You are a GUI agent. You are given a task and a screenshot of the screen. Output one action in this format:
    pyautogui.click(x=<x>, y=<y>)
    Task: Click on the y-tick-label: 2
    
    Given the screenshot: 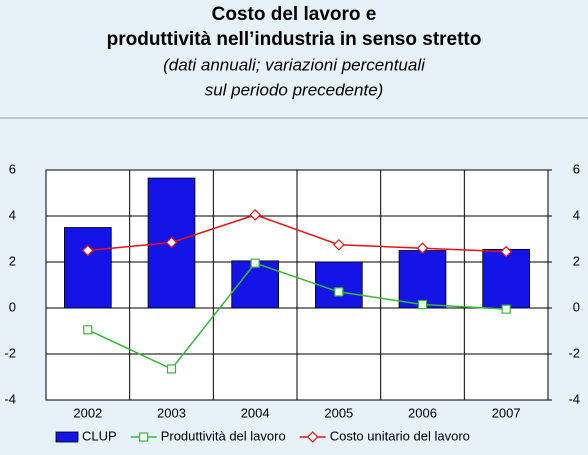 What is the action you would take?
    pyautogui.click(x=12, y=260)
    